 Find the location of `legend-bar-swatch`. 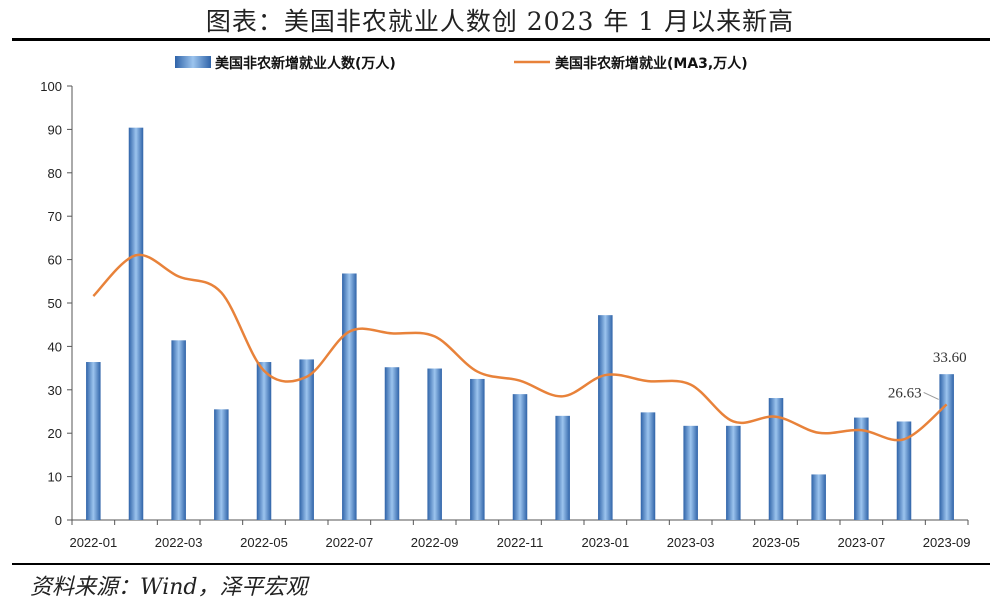

legend-bar-swatch is located at coordinates (193, 62).